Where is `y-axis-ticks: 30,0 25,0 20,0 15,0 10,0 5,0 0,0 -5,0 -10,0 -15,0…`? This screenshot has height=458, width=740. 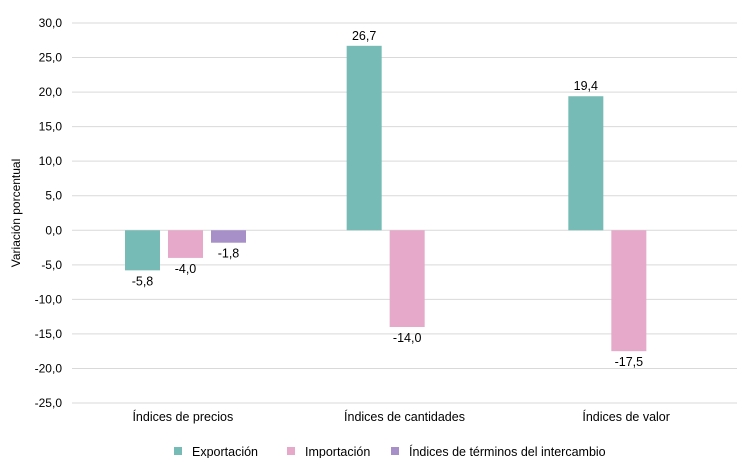
y-axis-ticks: 30,0 25,0 20,0 15,0 10,0 5,0 0,0 -5,0 -10,0 -15,0… is located at coordinates (49, 213).